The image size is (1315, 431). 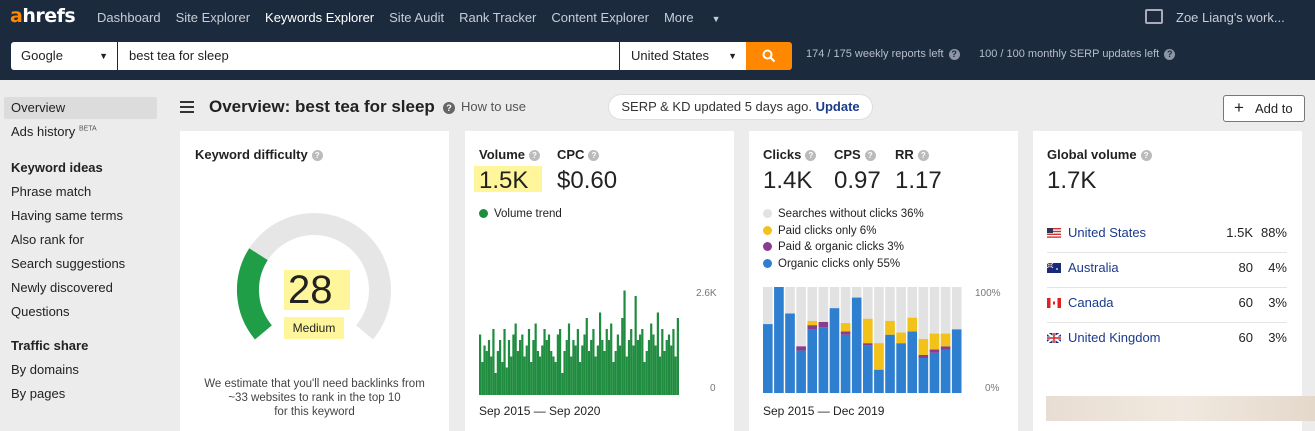 What do you see at coordinates (43, 131) in the screenshot?
I see `ads-history-label: Ads history` at bounding box center [43, 131].